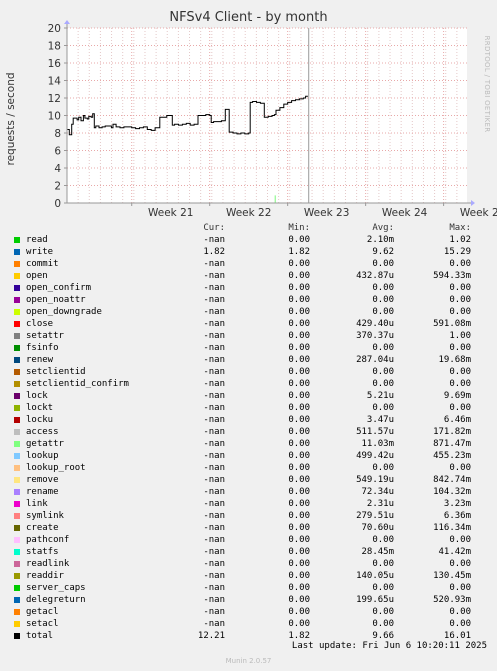 Image resolution: width=497 pixels, height=671 pixels. I want to click on legend-row-remove: remove -nan 0.00 549.19u 842.74m, so click(248, 480).